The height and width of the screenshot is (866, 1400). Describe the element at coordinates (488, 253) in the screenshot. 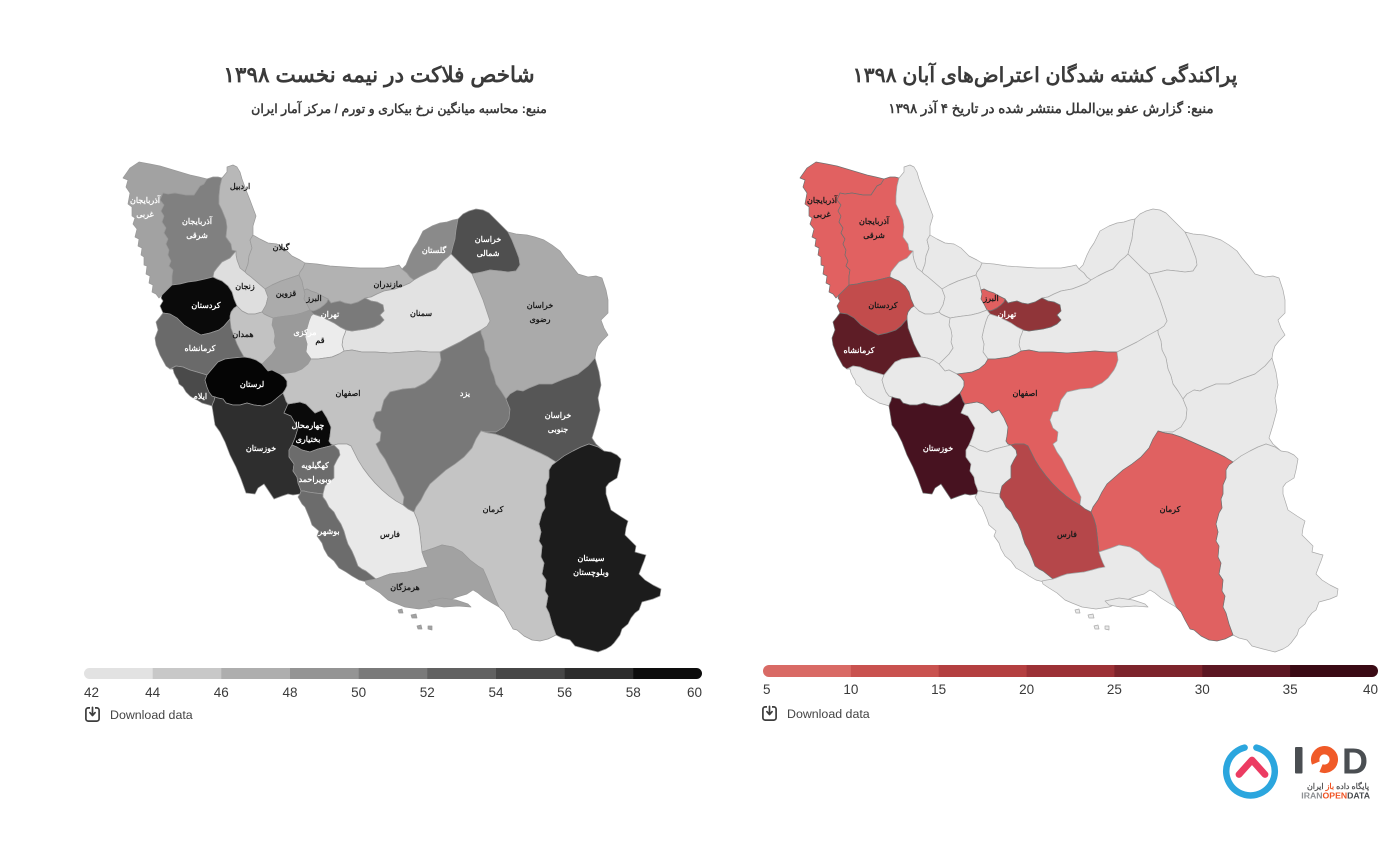

I see `svg-text: شمالی` at that location.